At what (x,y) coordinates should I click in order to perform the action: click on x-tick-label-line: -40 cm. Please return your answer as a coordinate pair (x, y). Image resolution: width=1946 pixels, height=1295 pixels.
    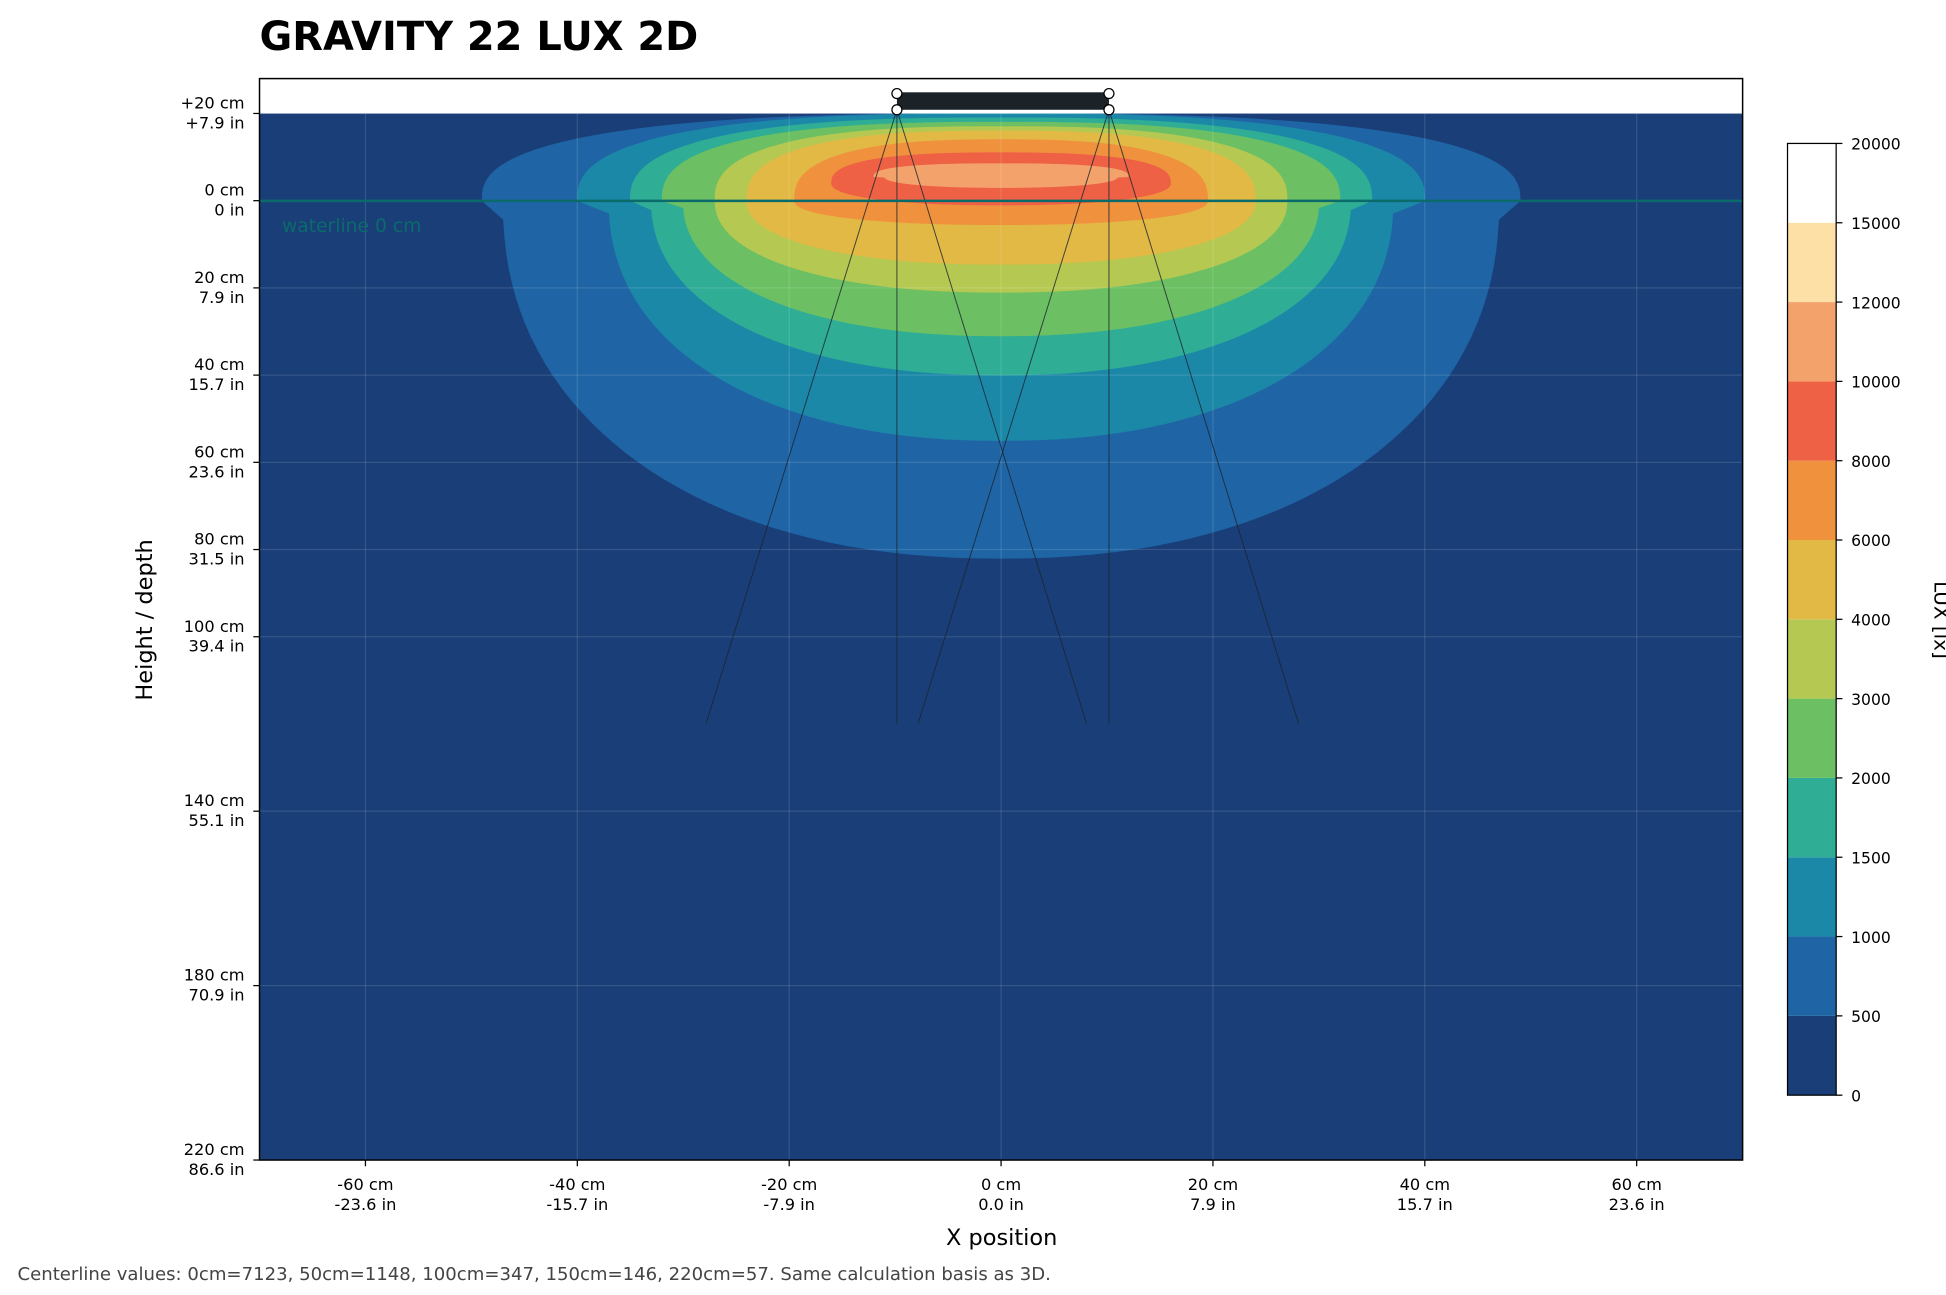
    Looking at the image, I should click on (577, 1184).